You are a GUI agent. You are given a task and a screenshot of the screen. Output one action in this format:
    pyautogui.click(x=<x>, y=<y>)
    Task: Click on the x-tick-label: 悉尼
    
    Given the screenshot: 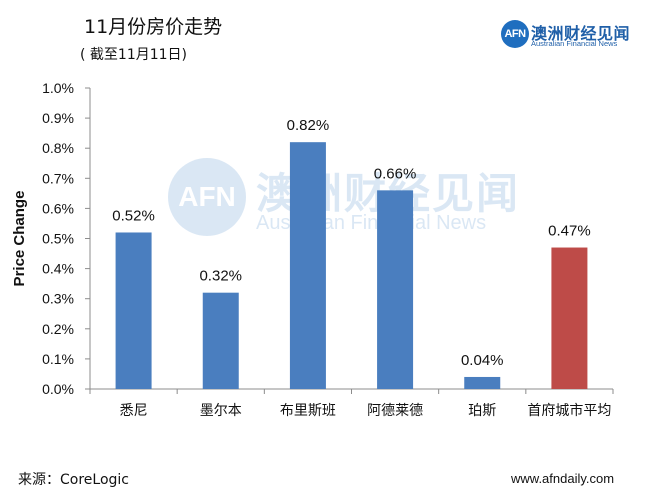 What is the action you would take?
    pyautogui.click(x=134, y=411)
    